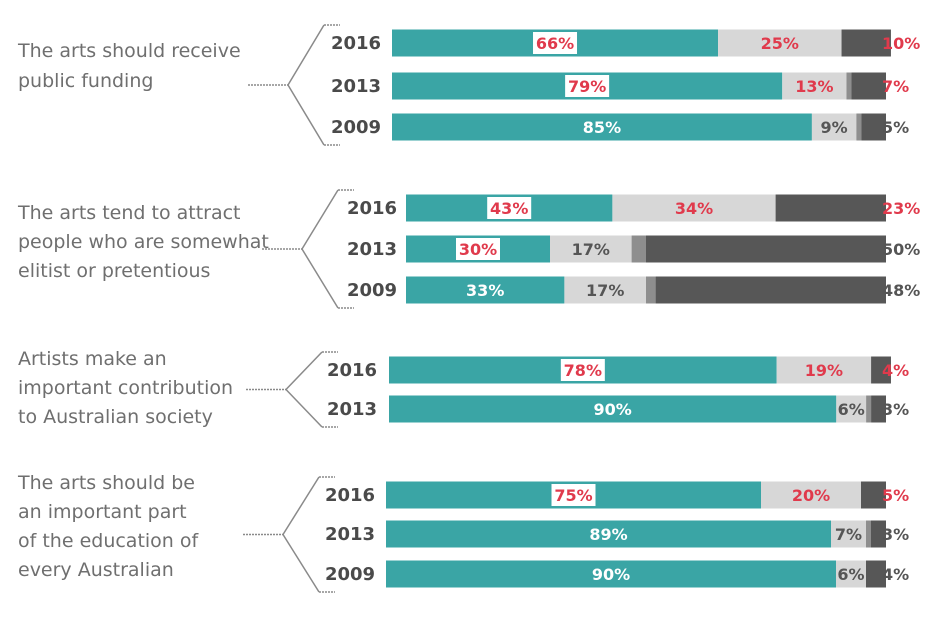 The height and width of the screenshot is (627, 939). What do you see at coordinates (129, 213) in the screenshot?
I see `statement-label-line: The arts tend to attract` at bounding box center [129, 213].